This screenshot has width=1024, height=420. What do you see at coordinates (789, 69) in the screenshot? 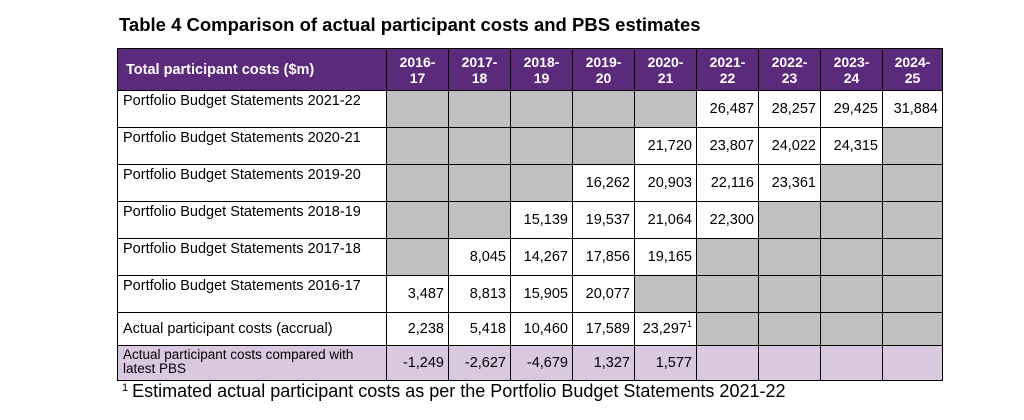
I see `column-header: 2022- 23` at bounding box center [789, 69].